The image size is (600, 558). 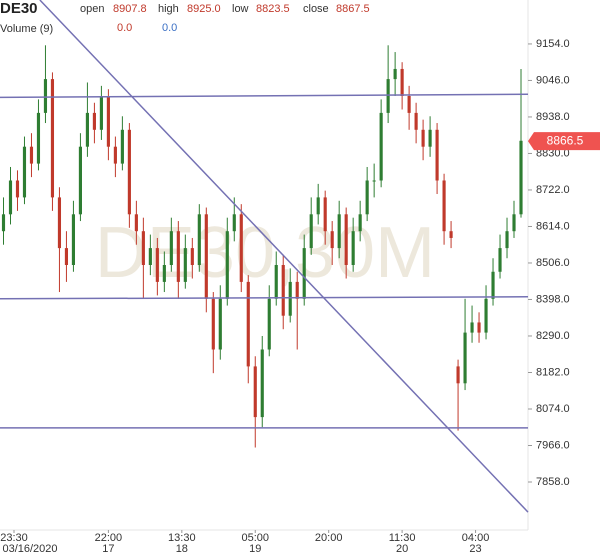 I want to click on price-label: 8866.5, so click(x=565, y=140).